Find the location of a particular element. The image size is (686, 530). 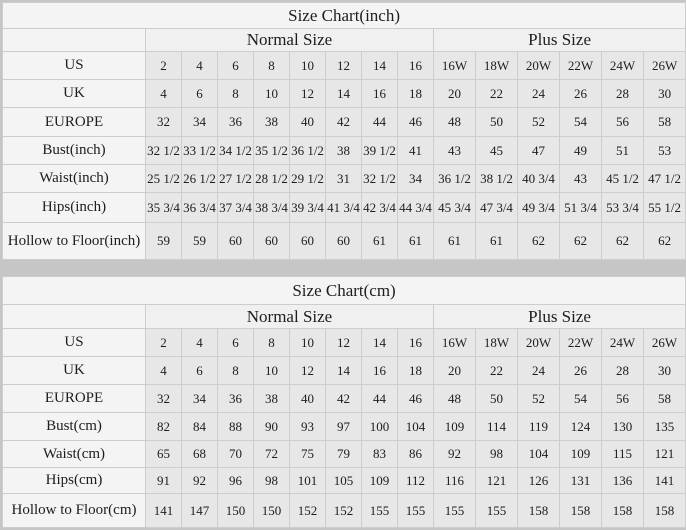

size-cell: 36 is located at coordinates (235, 398).